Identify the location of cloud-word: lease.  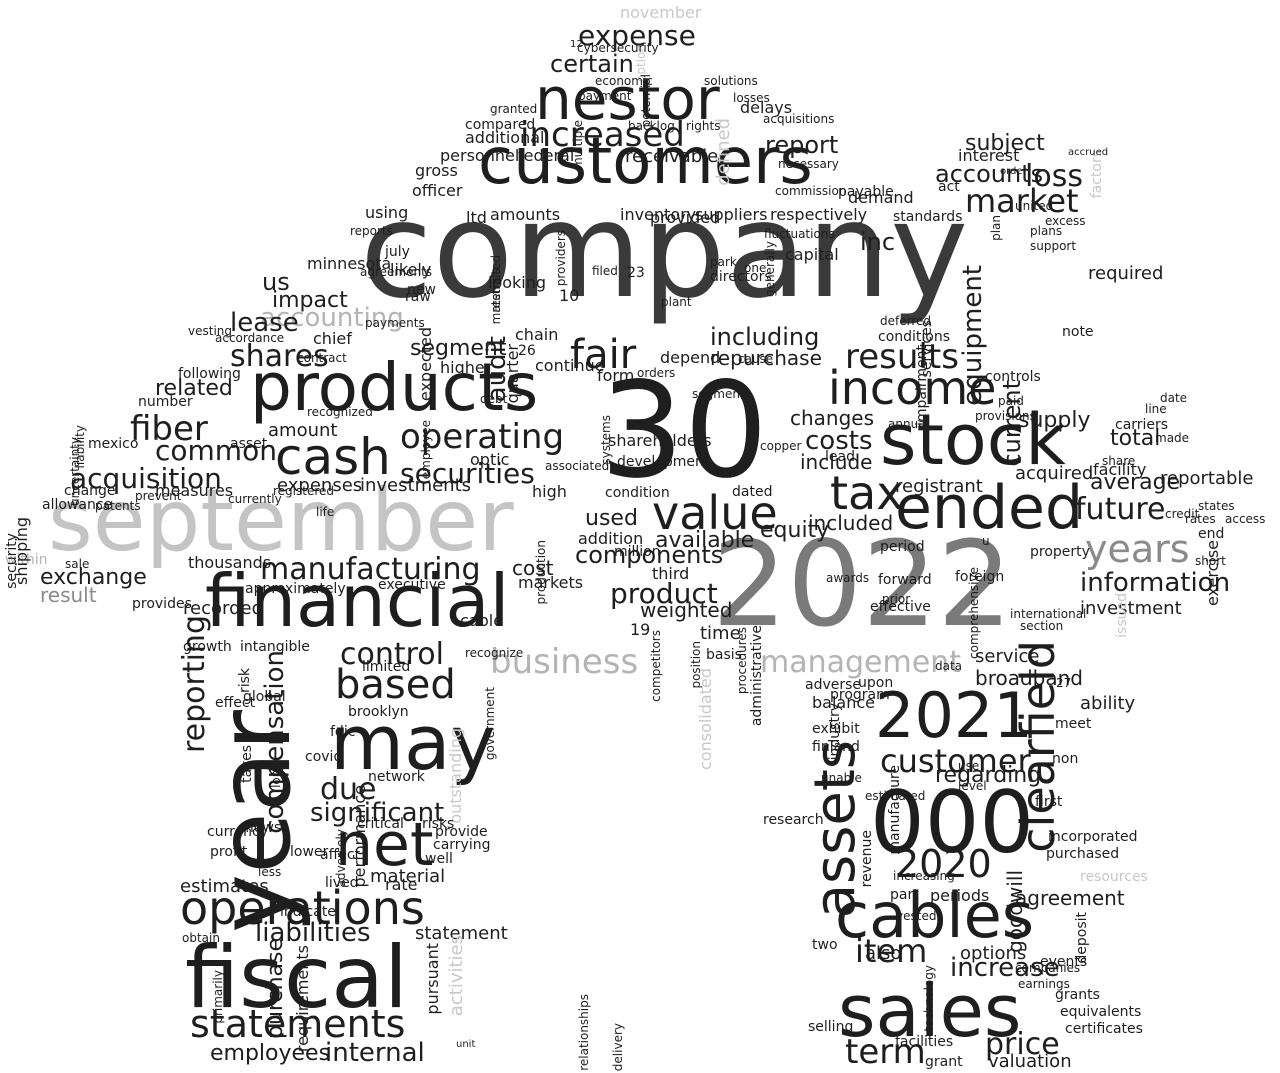
(264, 323).